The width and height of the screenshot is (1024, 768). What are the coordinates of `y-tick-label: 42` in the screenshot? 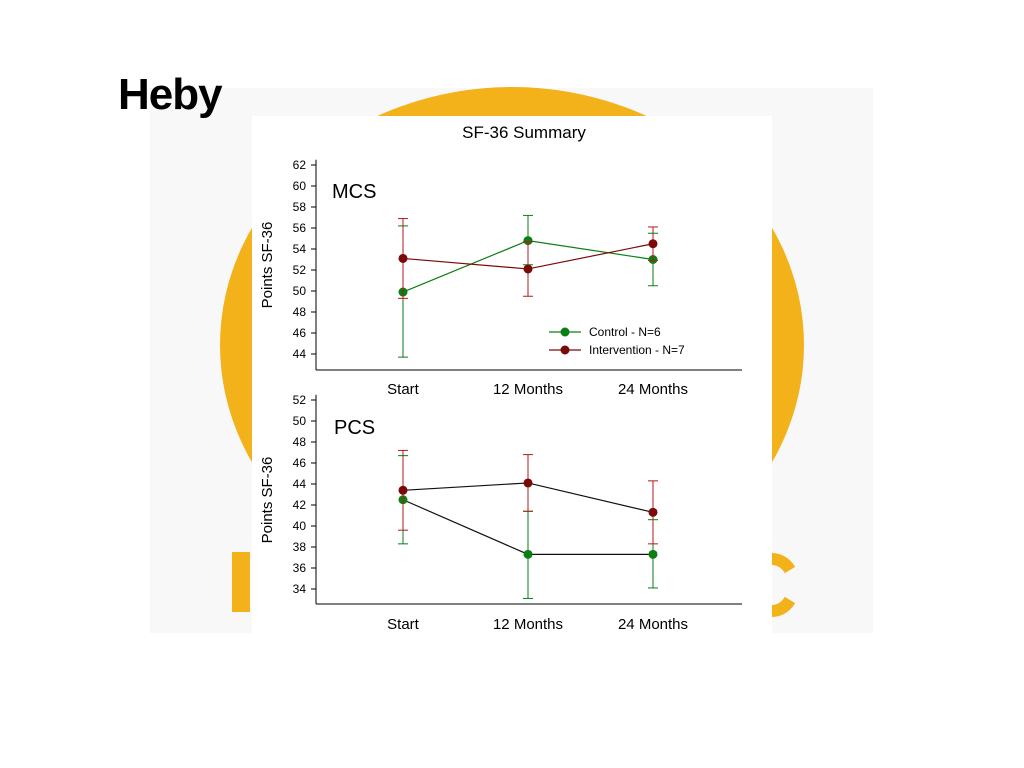 It's located at (300, 505).